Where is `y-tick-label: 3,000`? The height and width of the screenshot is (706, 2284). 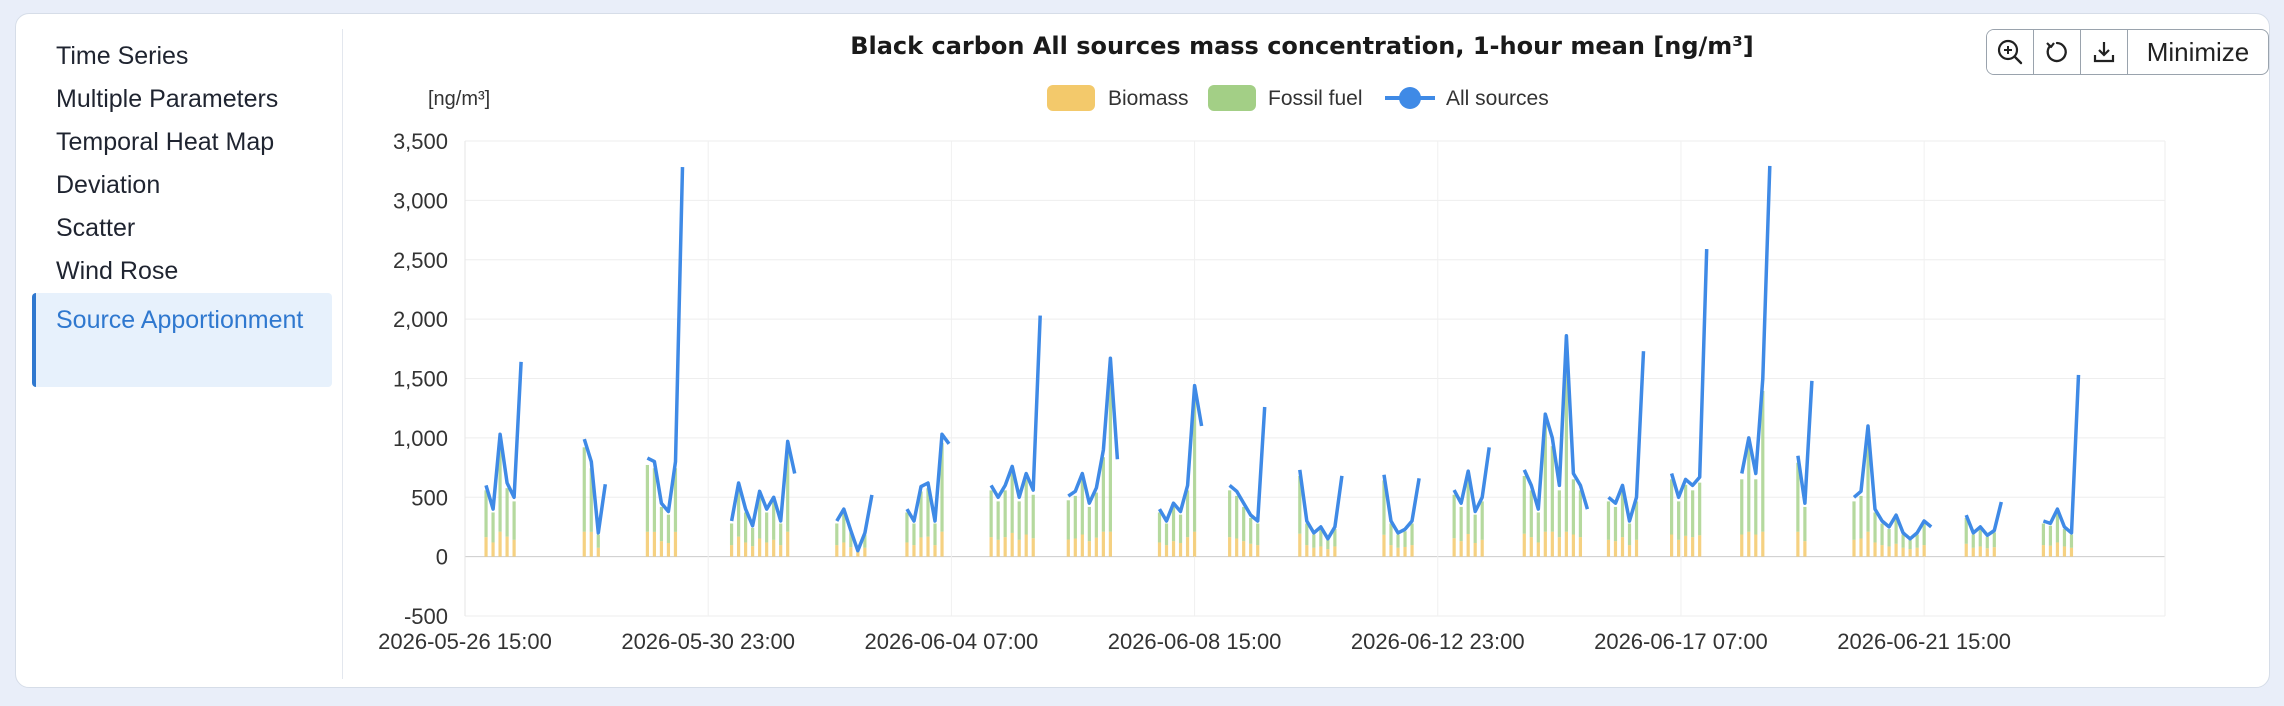
y-tick-label: 3,000 is located at coordinates (420, 200).